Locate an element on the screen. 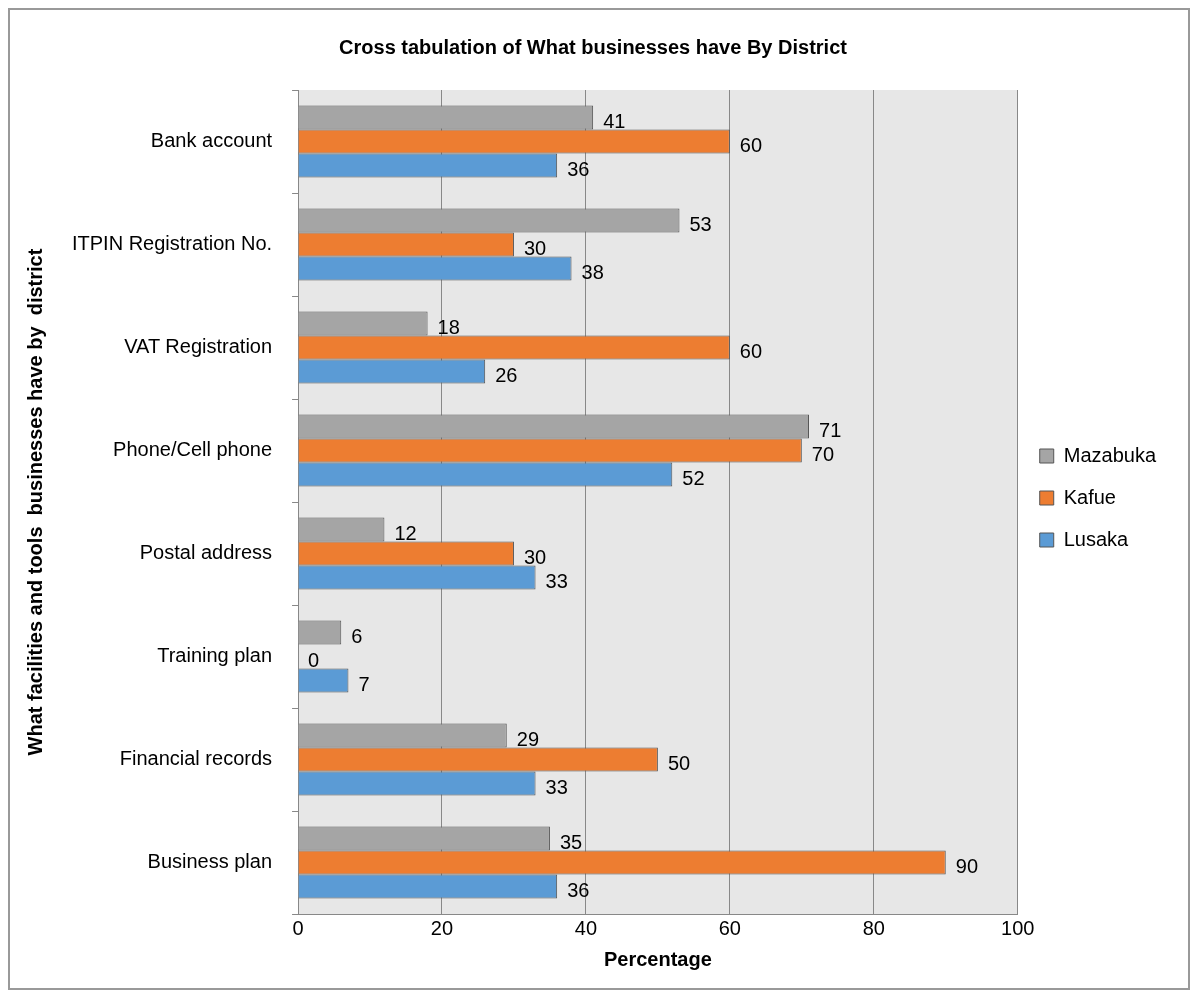 Image resolution: width=1202 pixels, height=1001 pixels. data-label: 52 is located at coordinates (693, 478).